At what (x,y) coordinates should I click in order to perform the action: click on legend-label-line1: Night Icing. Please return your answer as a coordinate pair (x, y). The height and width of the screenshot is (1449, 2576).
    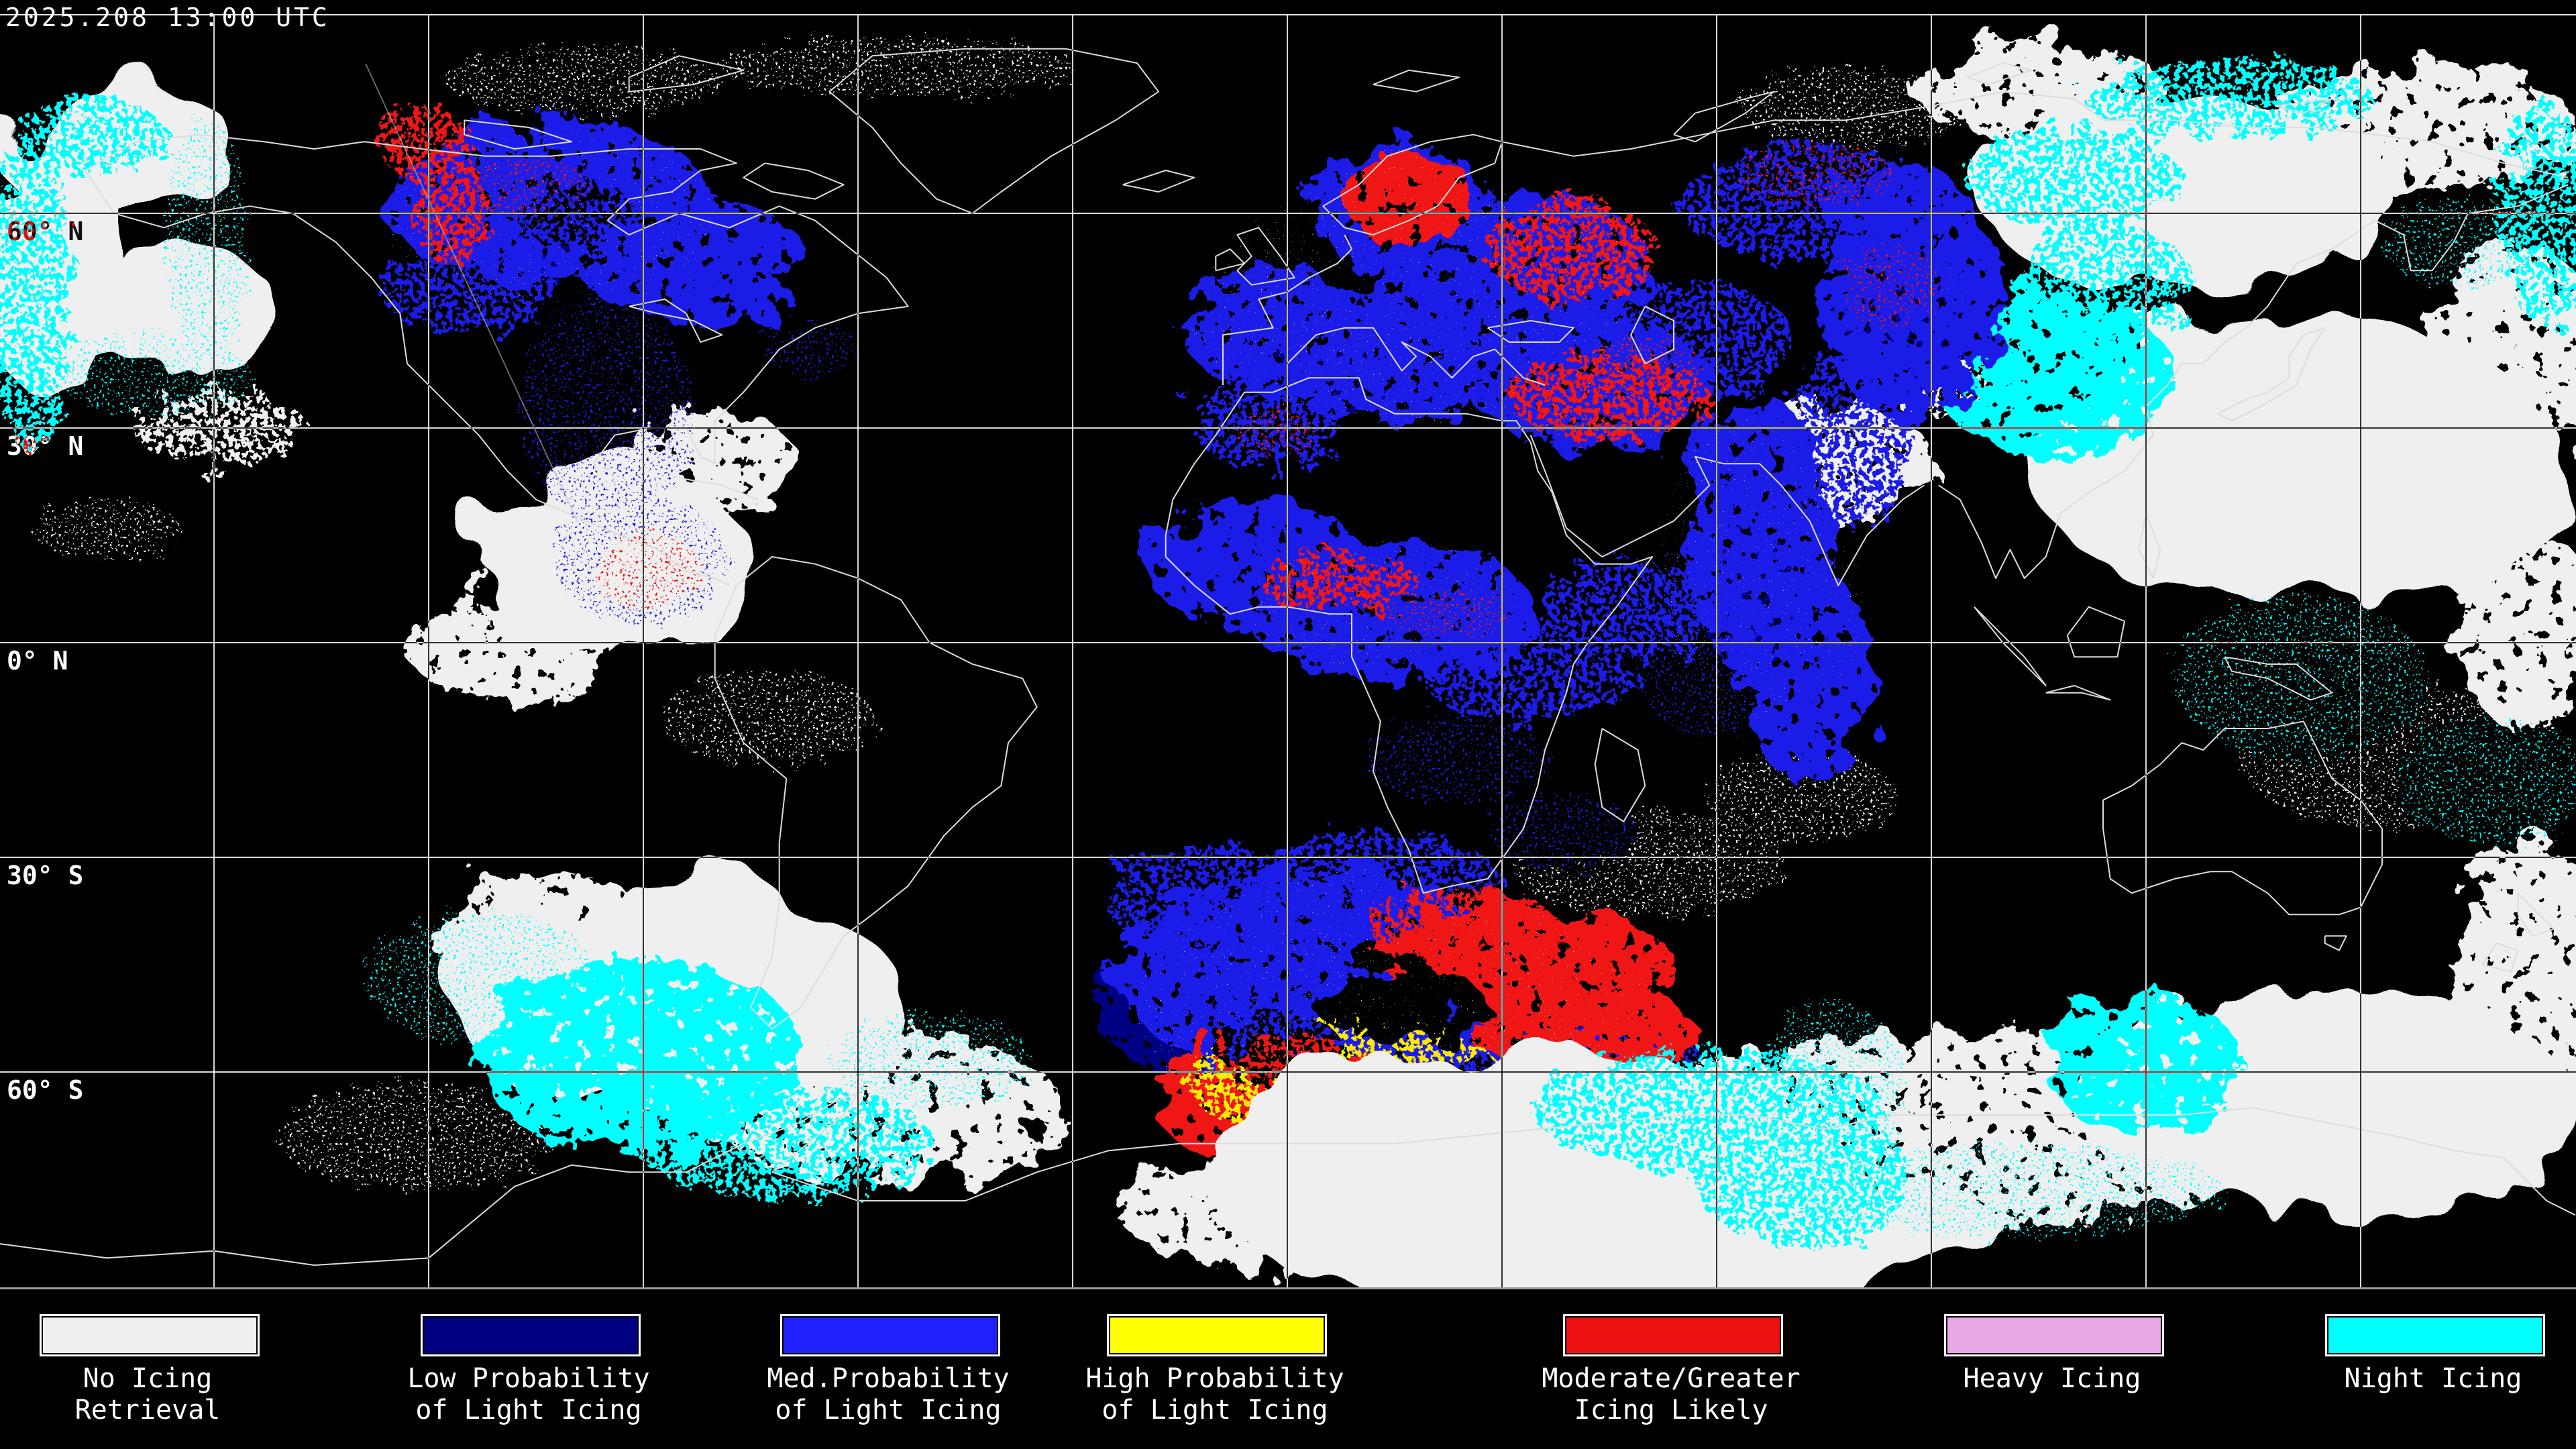
    Looking at the image, I should click on (2433, 1378).